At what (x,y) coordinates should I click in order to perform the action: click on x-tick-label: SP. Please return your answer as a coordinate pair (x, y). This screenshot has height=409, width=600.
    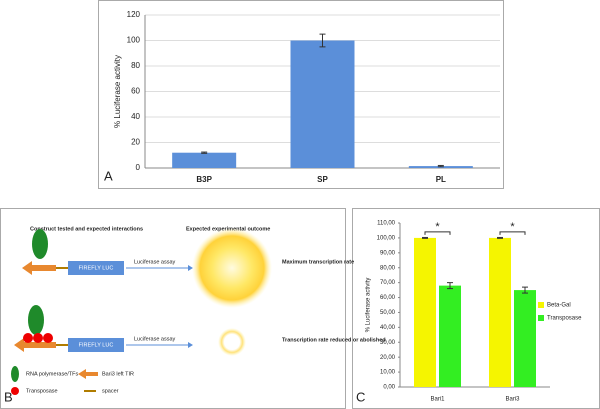
    Looking at the image, I should click on (322, 179).